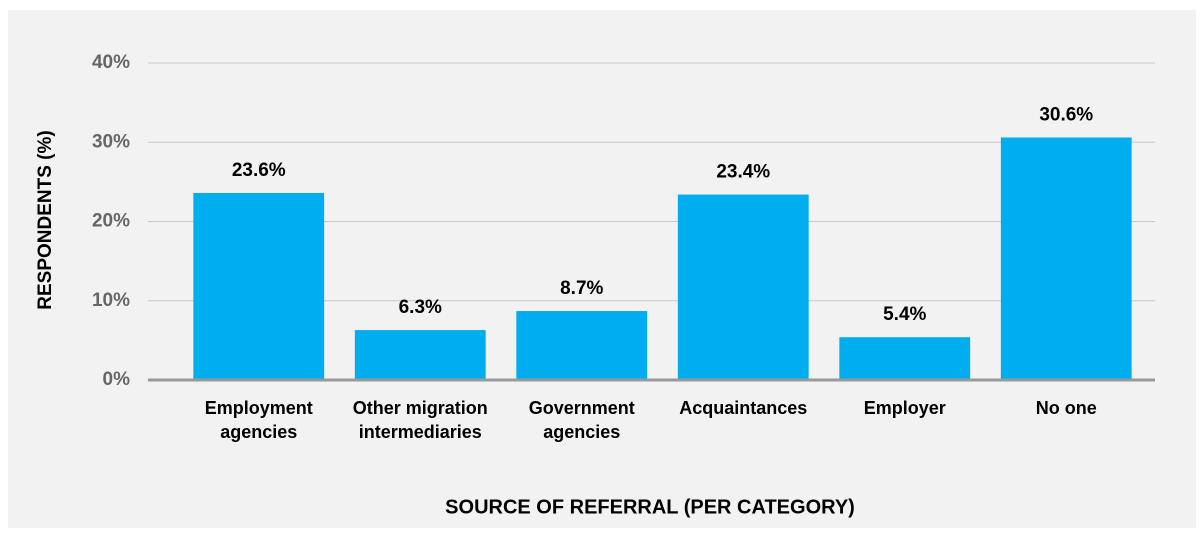 This screenshot has width=1204, height=538. What do you see at coordinates (904, 408) in the screenshot?
I see `x-tick-label: Employer` at bounding box center [904, 408].